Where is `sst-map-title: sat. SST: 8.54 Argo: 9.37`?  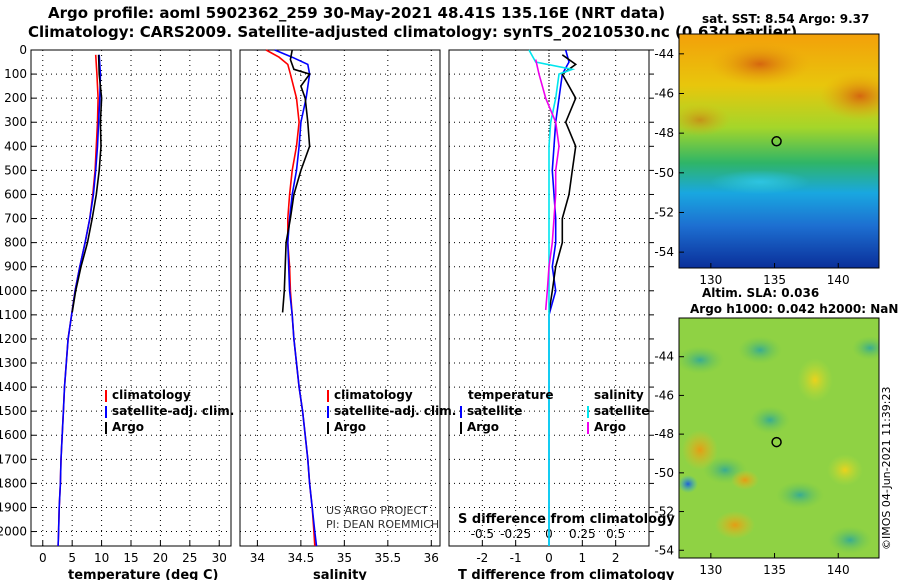
sst-map-title: sat. SST: 8.54 Argo: 9.37 is located at coordinates (786, 19).